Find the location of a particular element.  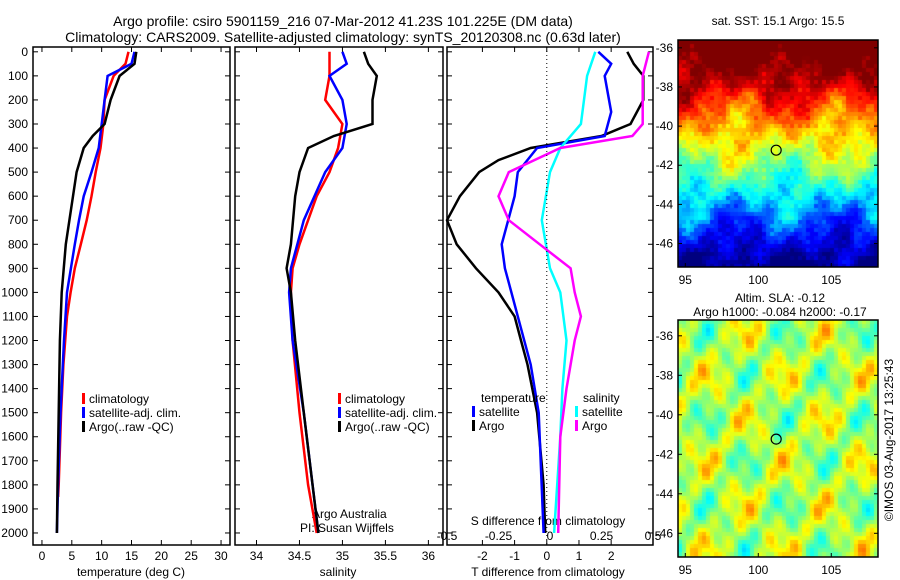

sla-map-title: Altim. SLA: -0.12 is located at coordinates (780, 298).